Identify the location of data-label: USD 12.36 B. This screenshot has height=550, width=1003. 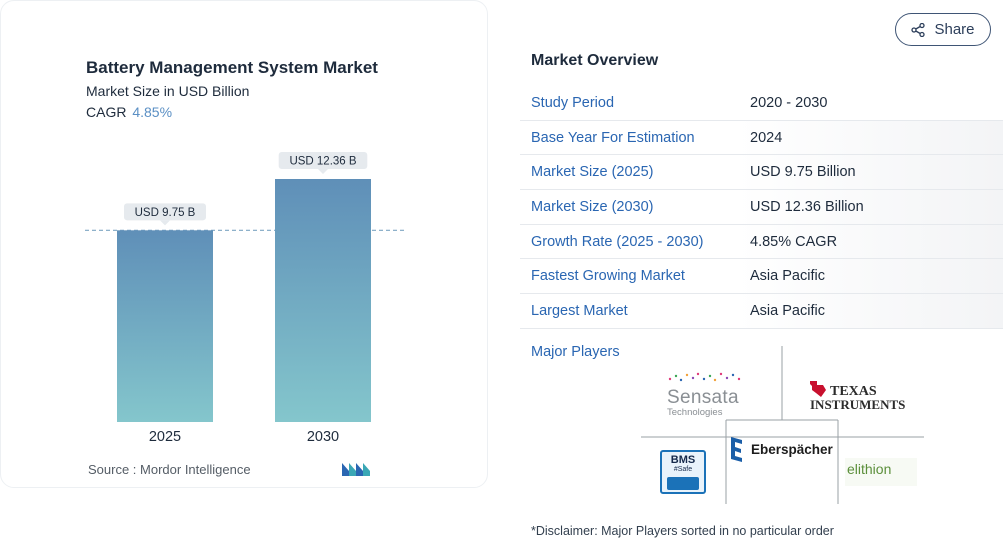
(322, 162).